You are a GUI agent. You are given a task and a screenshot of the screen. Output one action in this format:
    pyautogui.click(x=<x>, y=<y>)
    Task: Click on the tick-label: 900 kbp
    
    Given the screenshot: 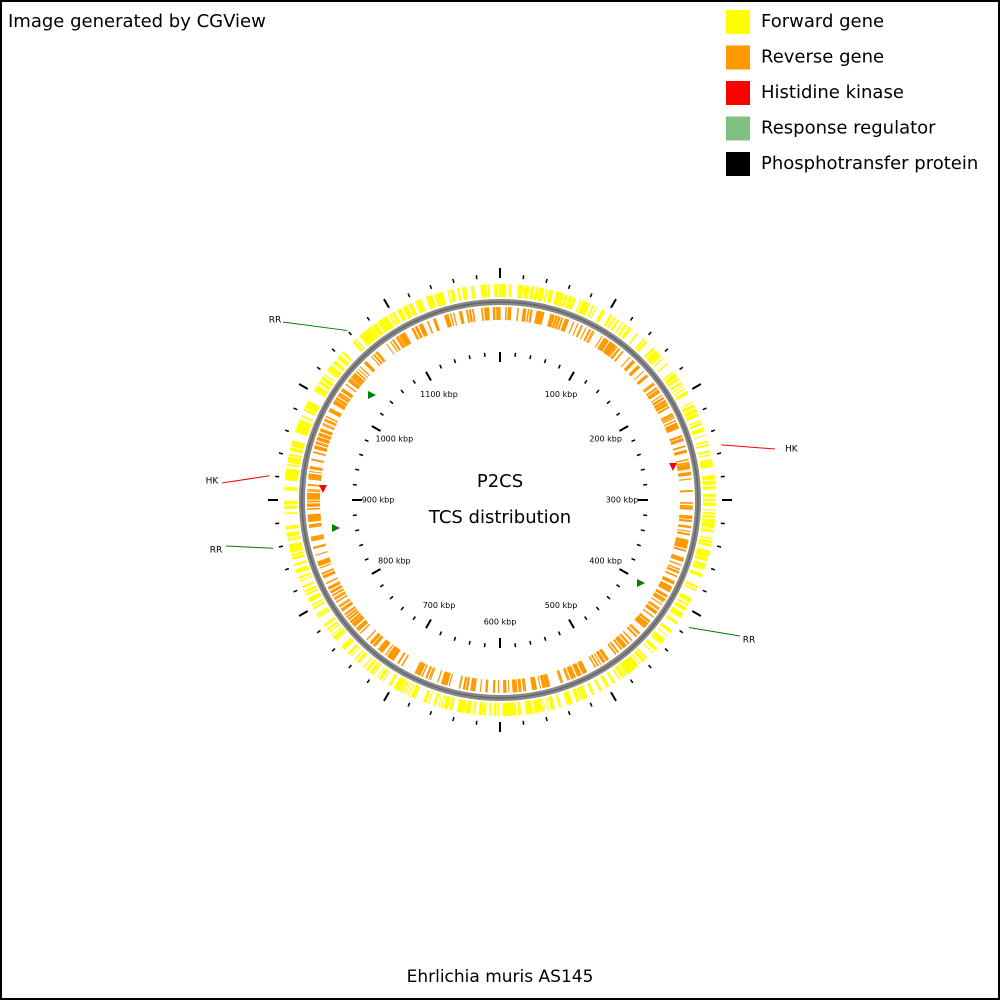 What is the action you would take?
    pyautogui.click(x=378, y=500)
    